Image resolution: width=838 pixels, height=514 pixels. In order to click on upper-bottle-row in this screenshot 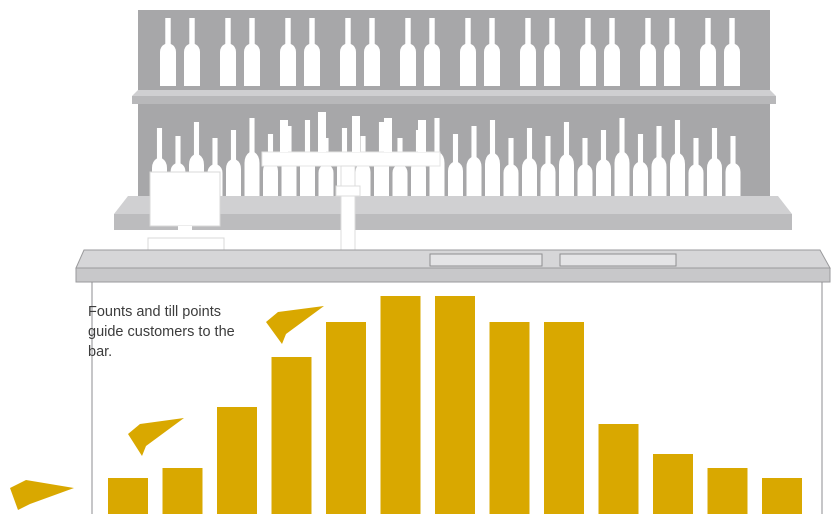, I will do `click(450, 52)`.